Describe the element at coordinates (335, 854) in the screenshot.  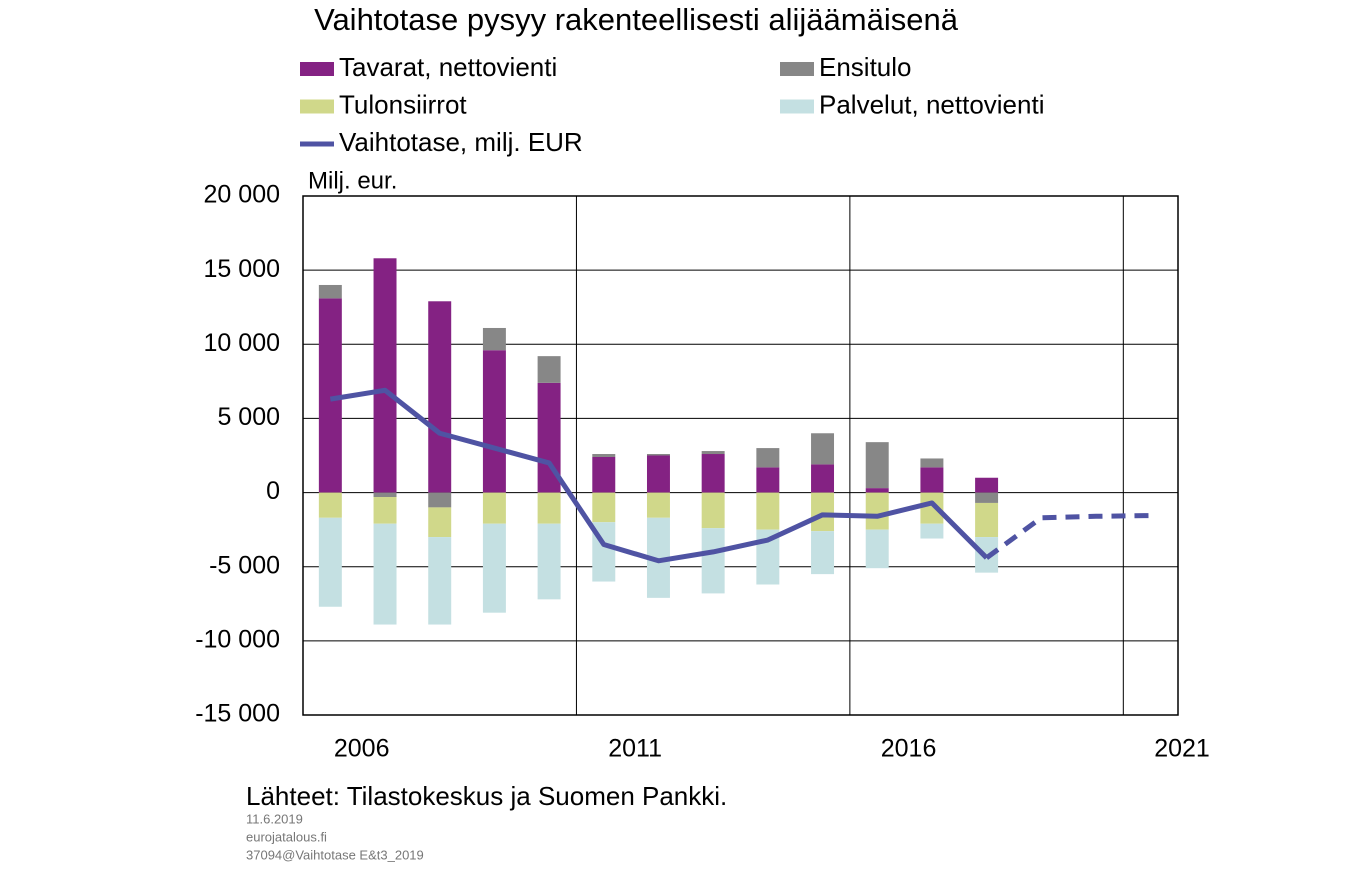
I see `footnote: 37094@Vaihtotase E&t3_2019` at that location.